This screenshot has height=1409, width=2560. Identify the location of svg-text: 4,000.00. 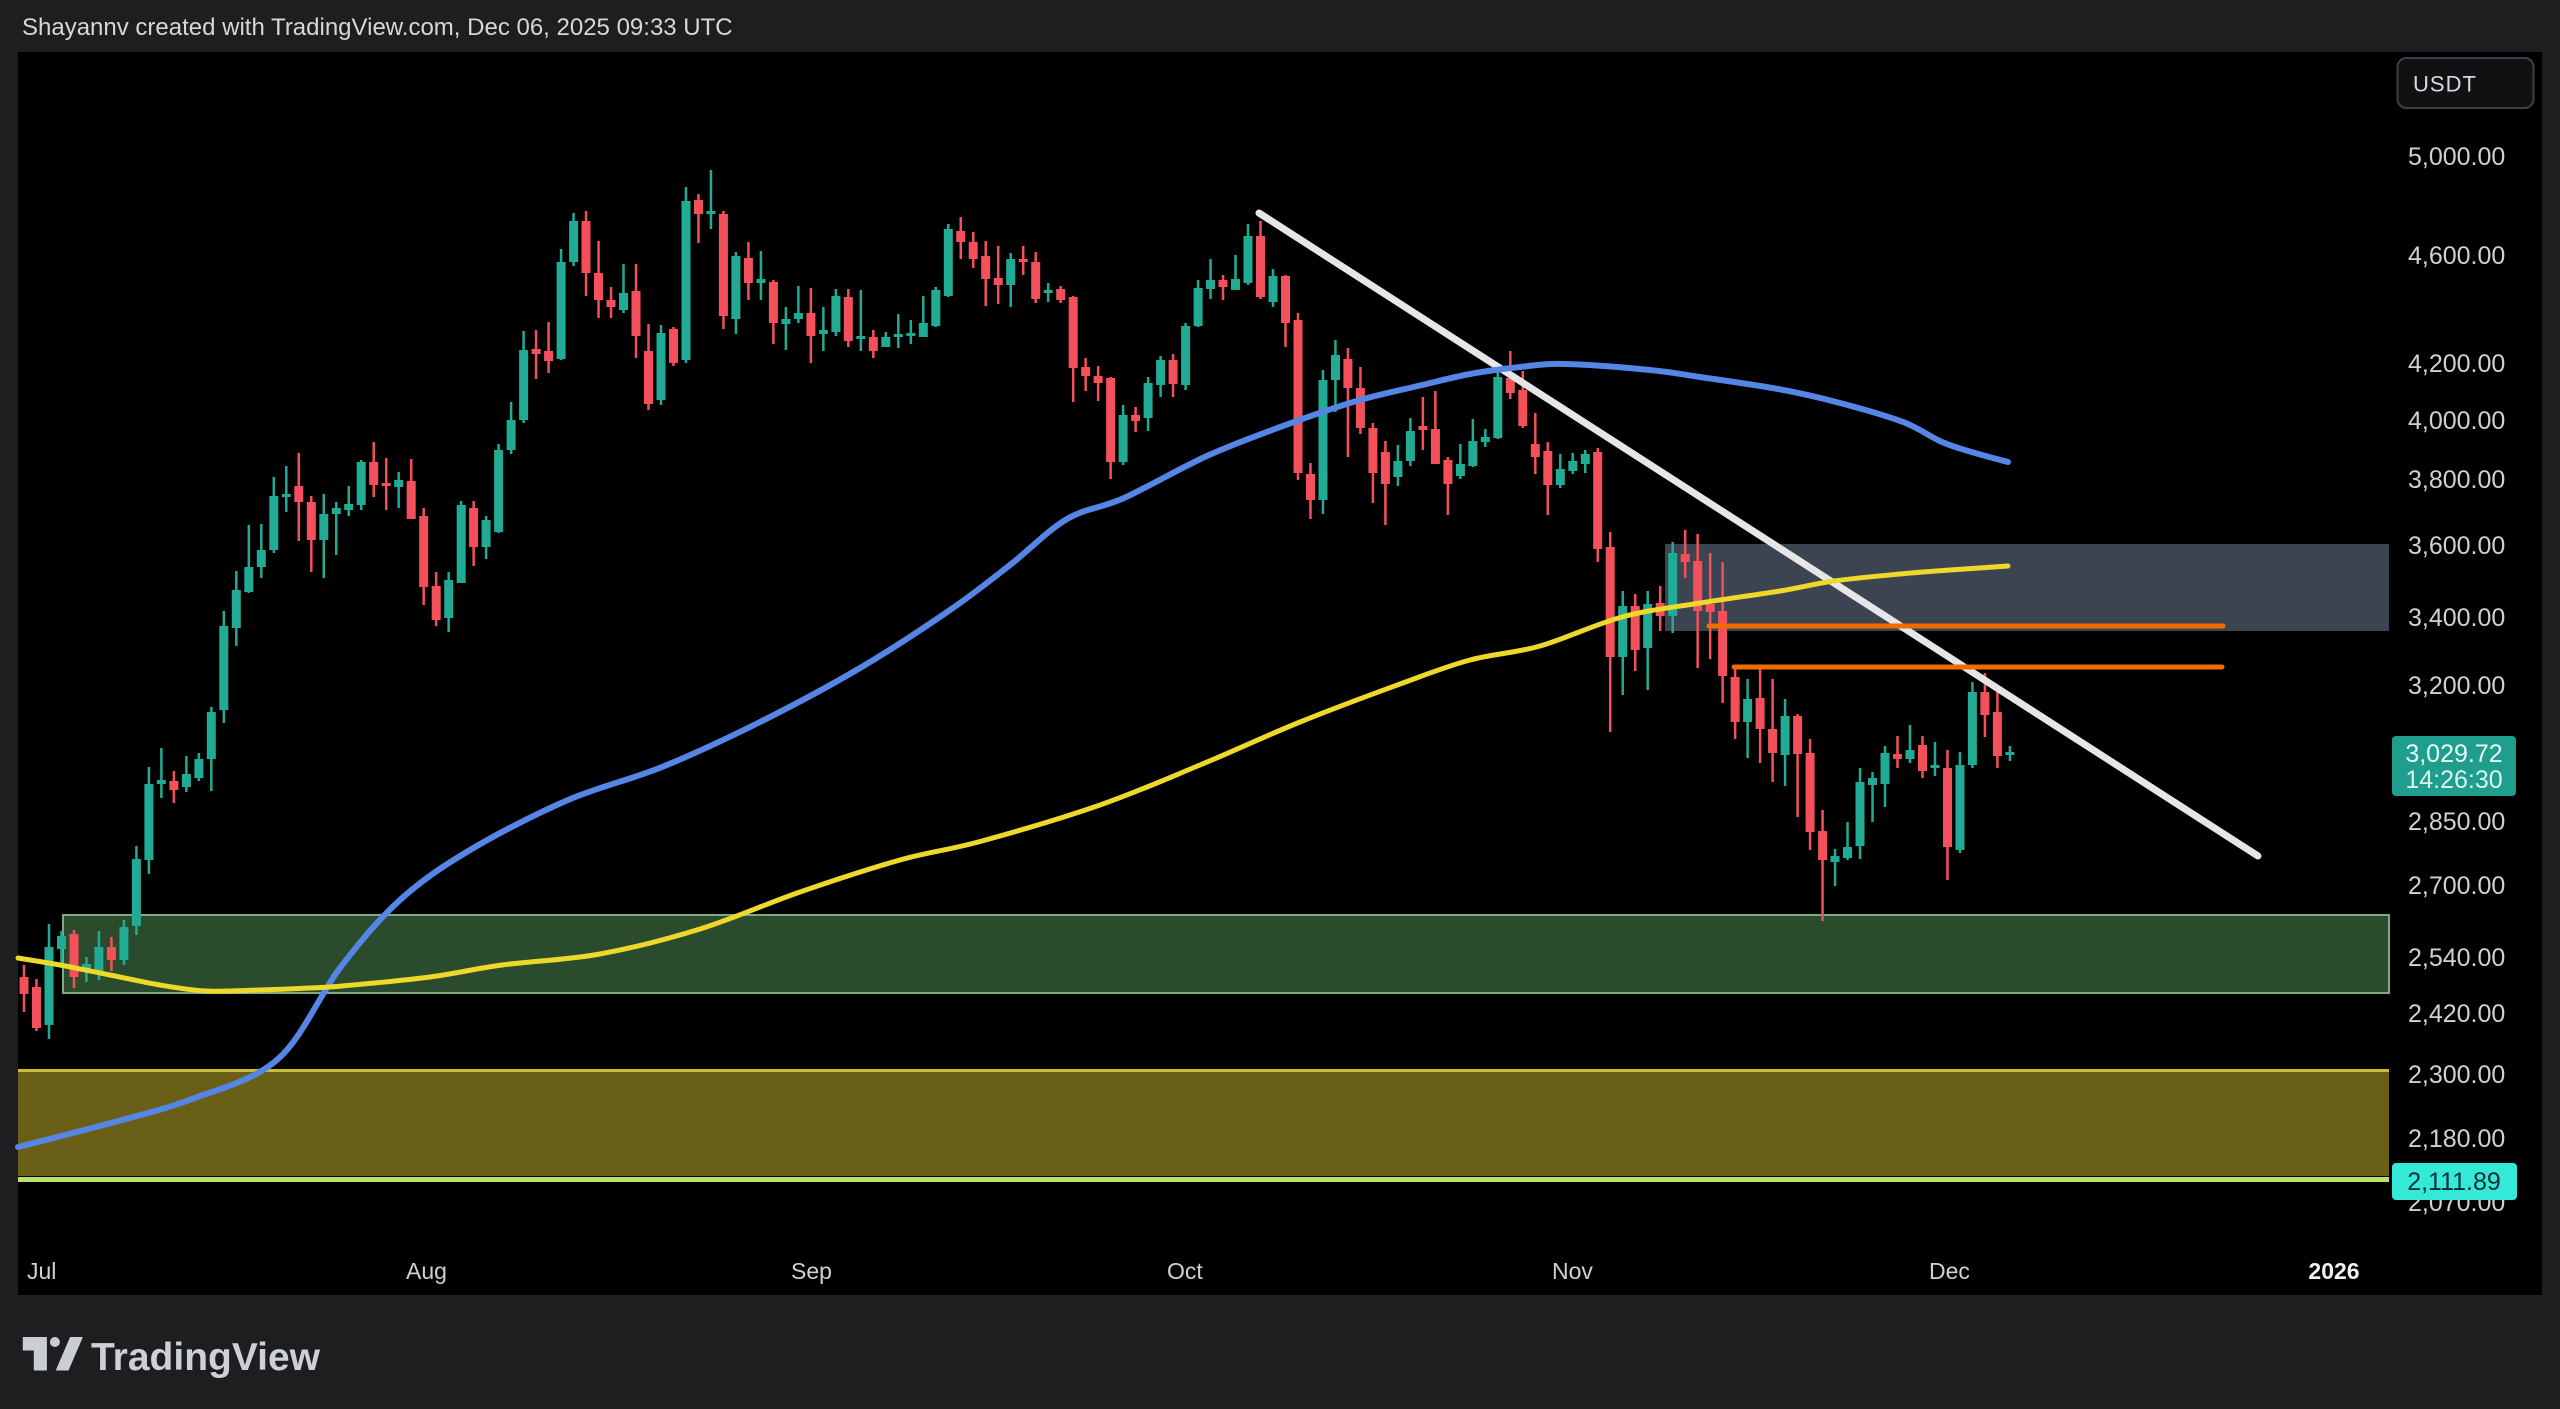
(2456, 421).